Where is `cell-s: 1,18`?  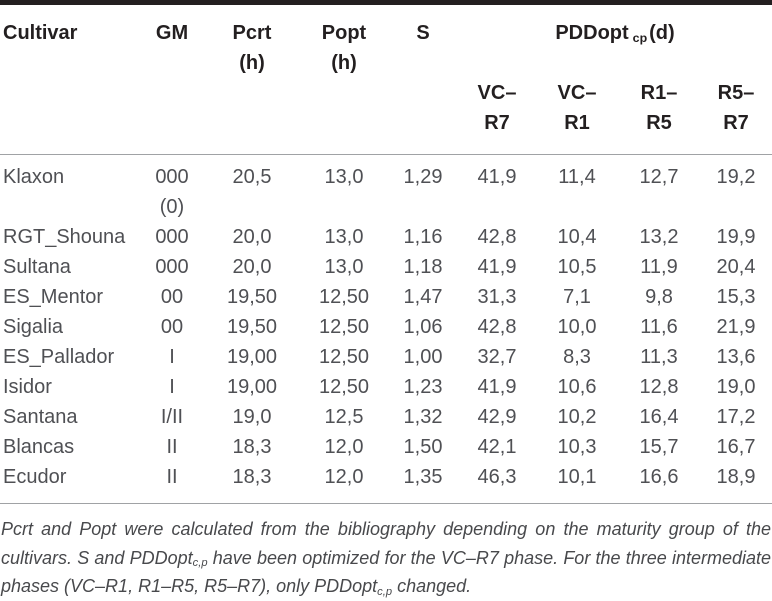 cell-s: 1,18 is located at coordinates (423, 267).